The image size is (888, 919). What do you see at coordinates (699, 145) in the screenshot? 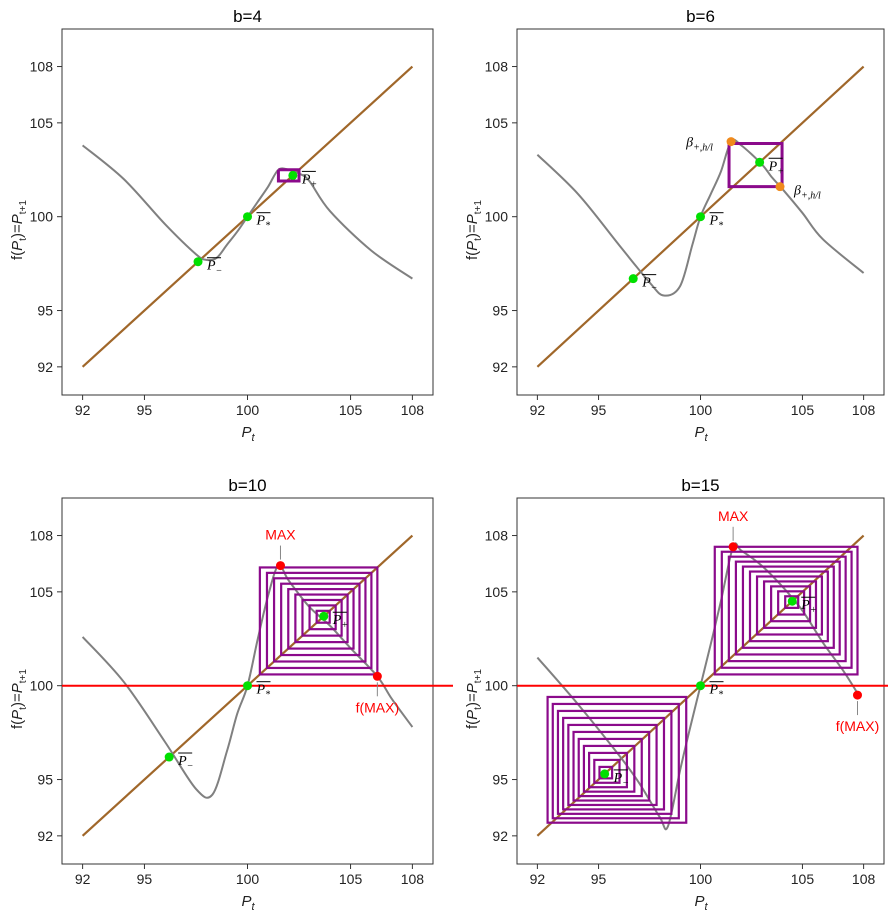
I see `beta-point-label: β+,h/l` at bounding box center [699, 145].